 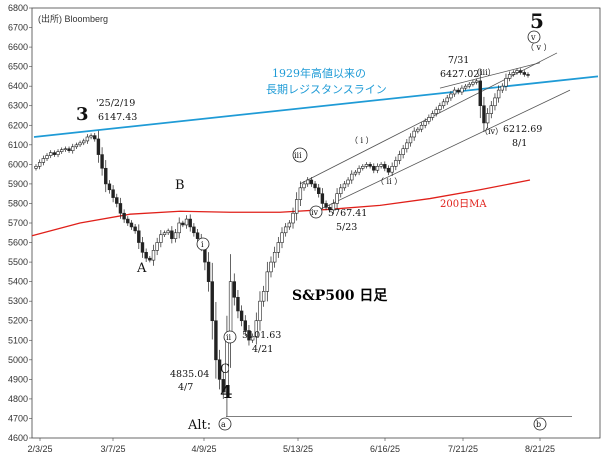 What do you see at coordinates (82, 114) in the screenshot?
I see `wave-3-label: 3` at bounding box center [82, 114].